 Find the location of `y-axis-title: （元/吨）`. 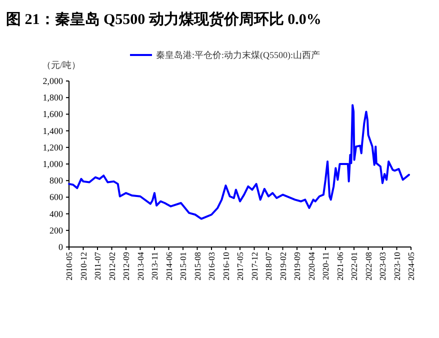

y-axis-title: （元/吨） is located at coordinates (61, 65).